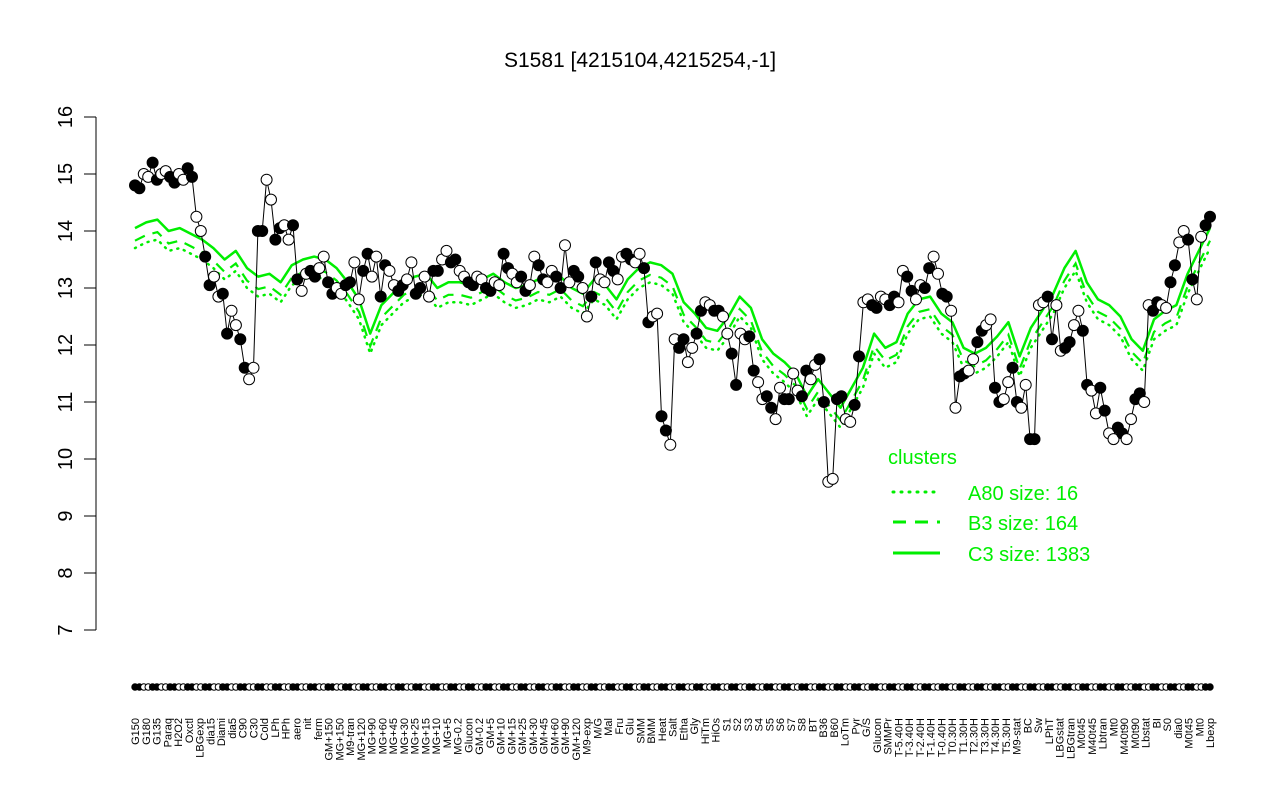 The image size is (1280, 805). I want to click on x-tick-label: S7, so click(792, 724).